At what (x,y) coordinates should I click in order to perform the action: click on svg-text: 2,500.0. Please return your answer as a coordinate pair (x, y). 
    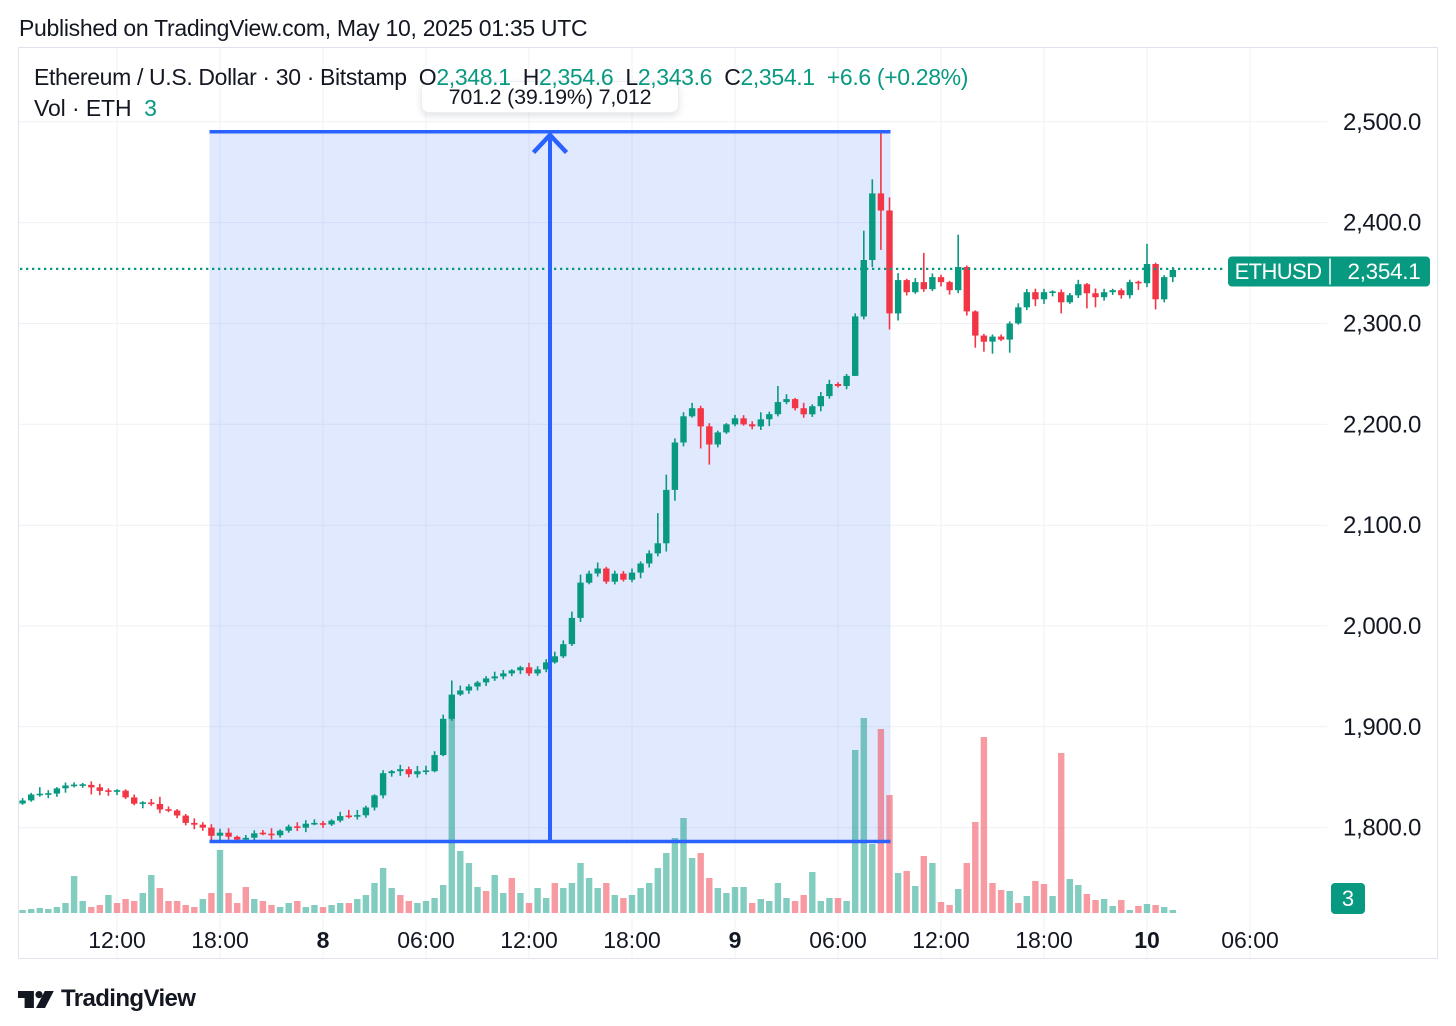
    Looking at the image, I should click on (1382, 122).